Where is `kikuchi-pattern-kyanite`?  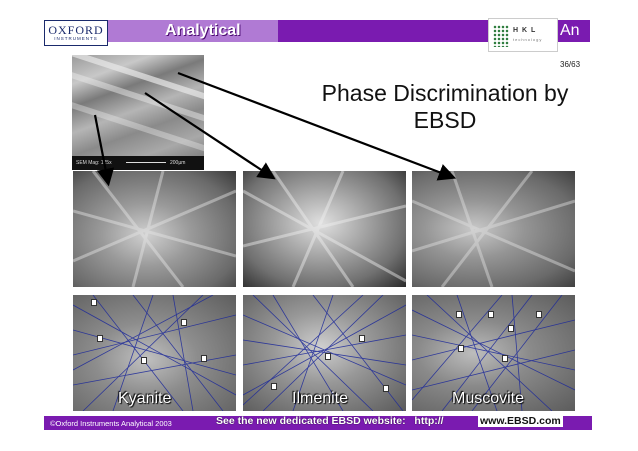 kikuchi-pattern-kyanite is located at coordinates (154, 229).